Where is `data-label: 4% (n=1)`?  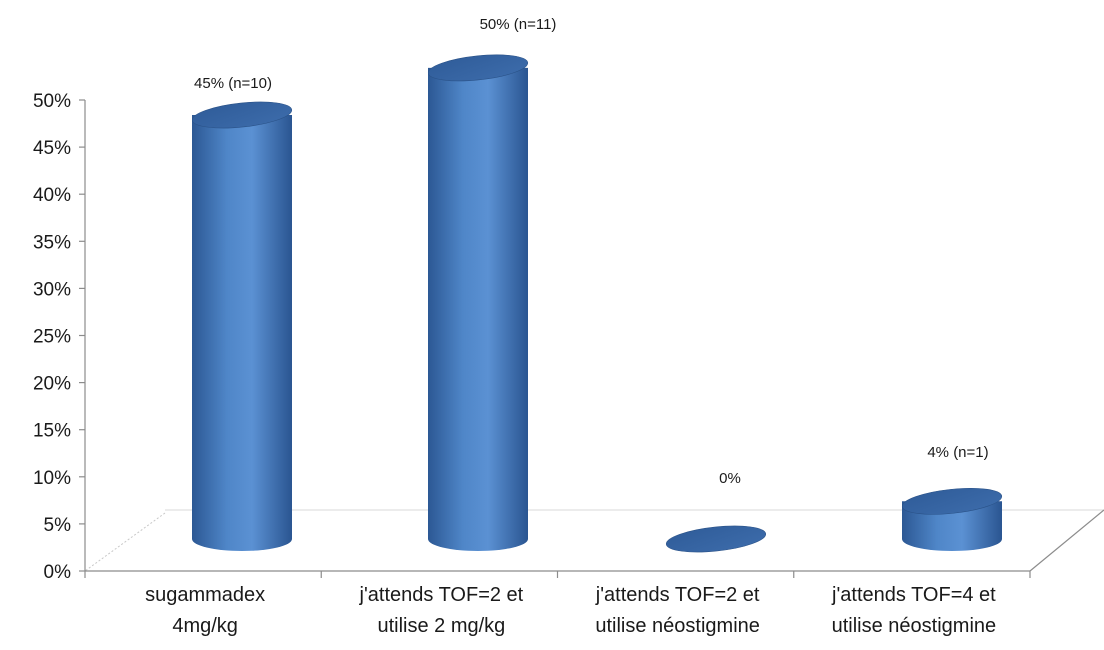
data-label: 4% (n=1) is located at coordinates (957, 452).